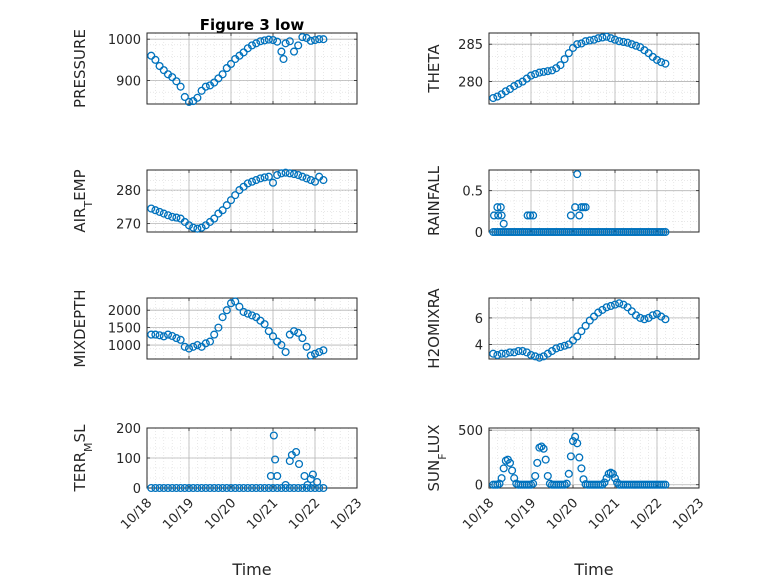 The height and width of the screenshot is (583, 778). I want to click on y-axis-label: THETA, so click(434, 69).